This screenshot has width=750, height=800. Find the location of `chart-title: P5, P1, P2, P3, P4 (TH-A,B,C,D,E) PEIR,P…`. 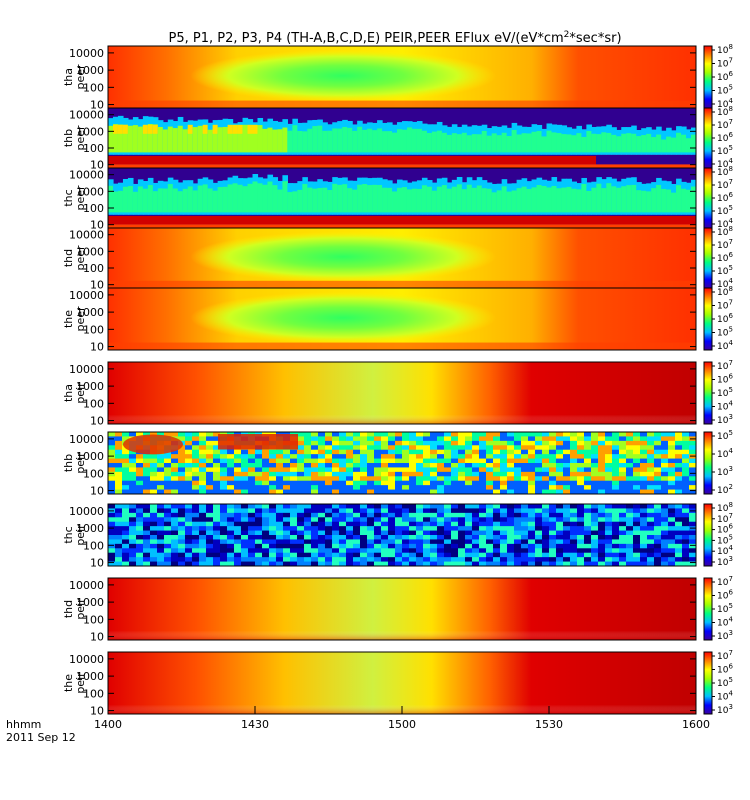

chart-title: P5, P1, P2, P3, P4 (TH-A,B,C,D,E) PEIR,P… is located at coordinates (394, 38).